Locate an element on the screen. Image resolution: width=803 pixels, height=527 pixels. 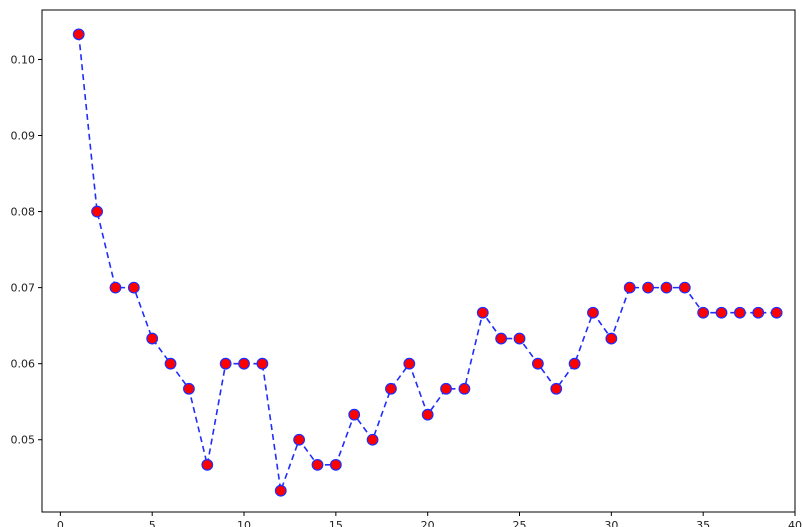
x-tick-label: 35 is located at coordinates (703, 523).